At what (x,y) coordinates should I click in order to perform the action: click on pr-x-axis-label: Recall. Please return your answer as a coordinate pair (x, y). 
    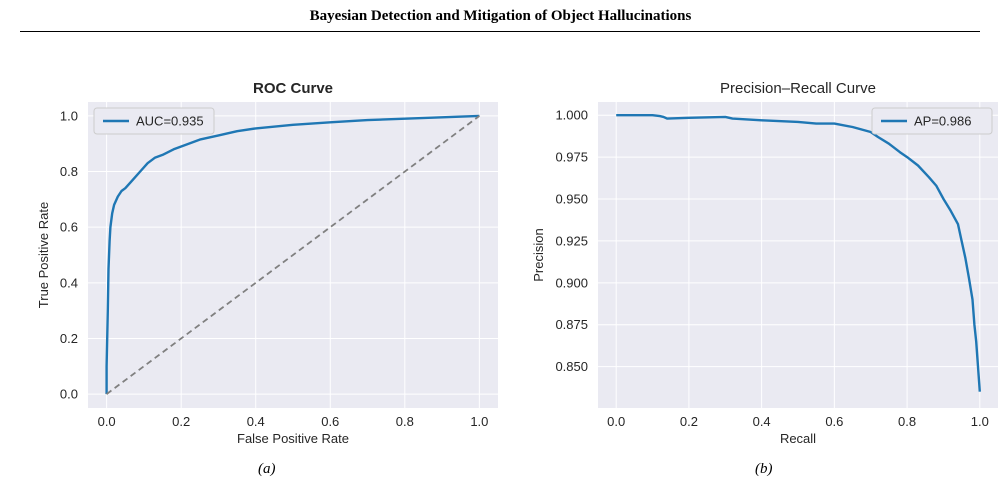
    Looking at the image, I should click on (798, 438).